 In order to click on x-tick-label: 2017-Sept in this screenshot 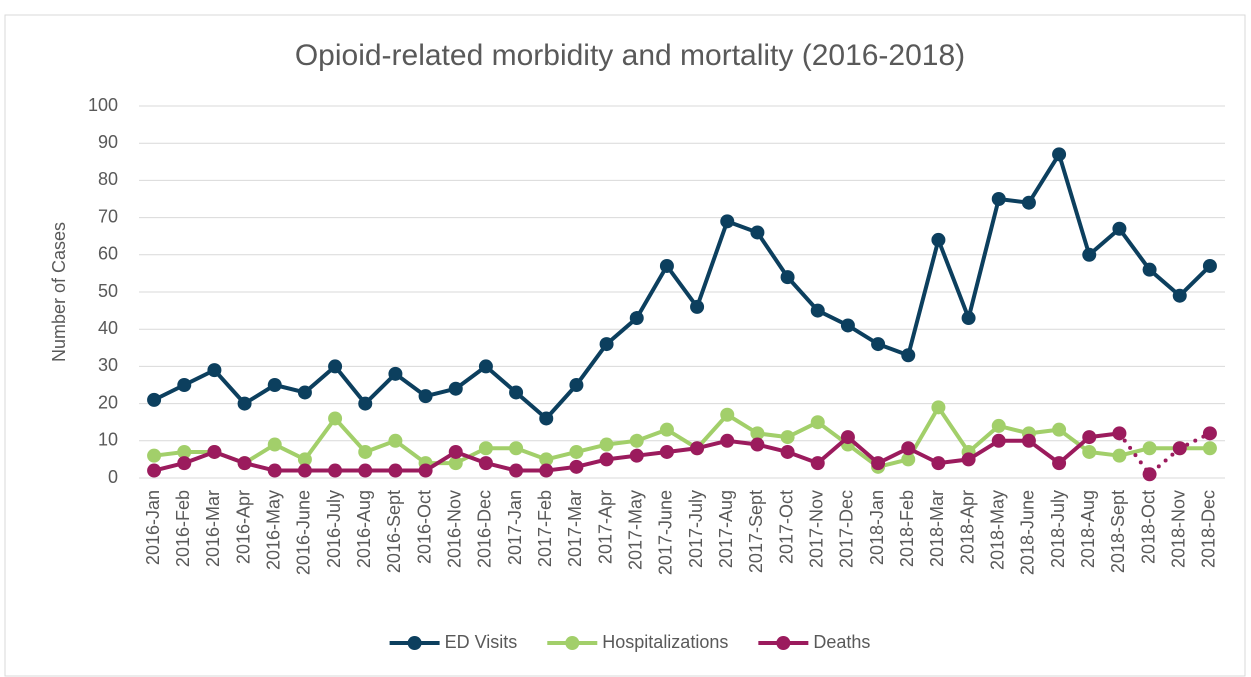, I will do `click(756, 531)`.